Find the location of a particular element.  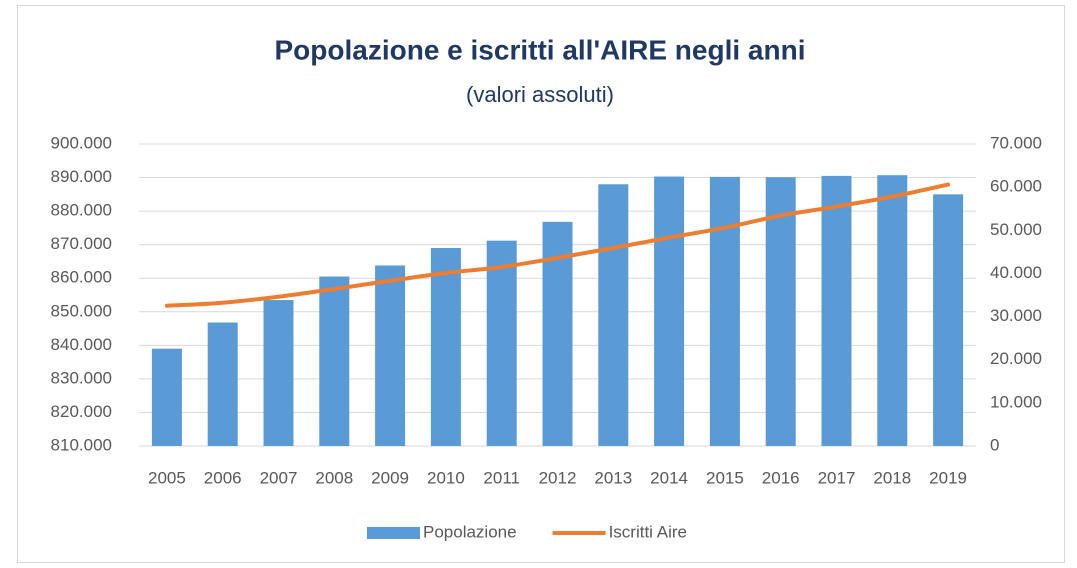

y2-tick-label: 20.000 is located at coordinates (1016, 358).